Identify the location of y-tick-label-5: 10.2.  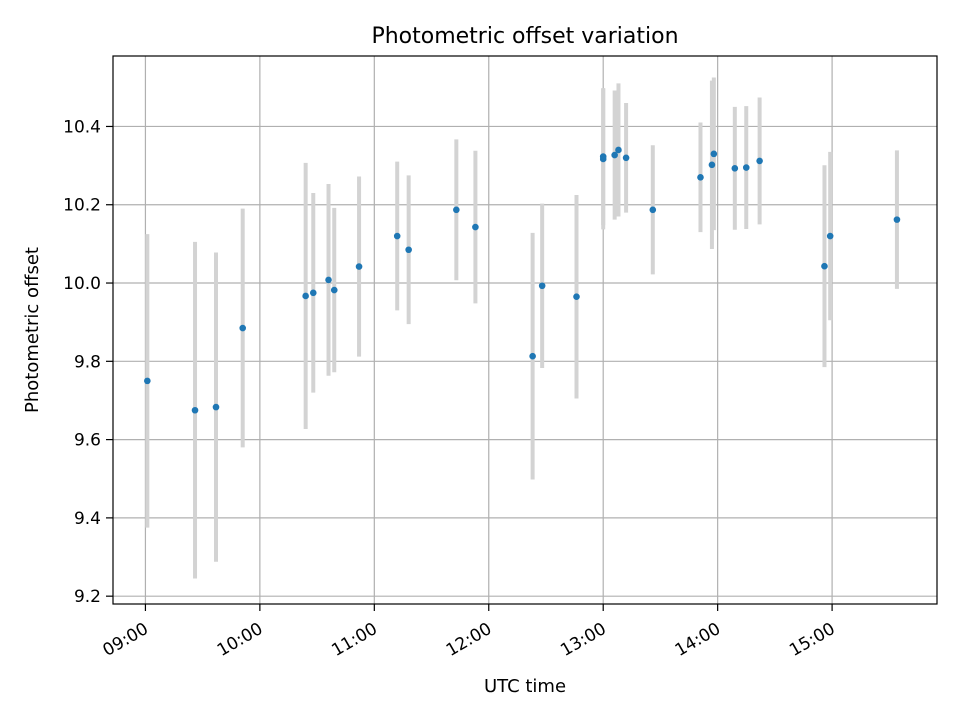
(82, 206).